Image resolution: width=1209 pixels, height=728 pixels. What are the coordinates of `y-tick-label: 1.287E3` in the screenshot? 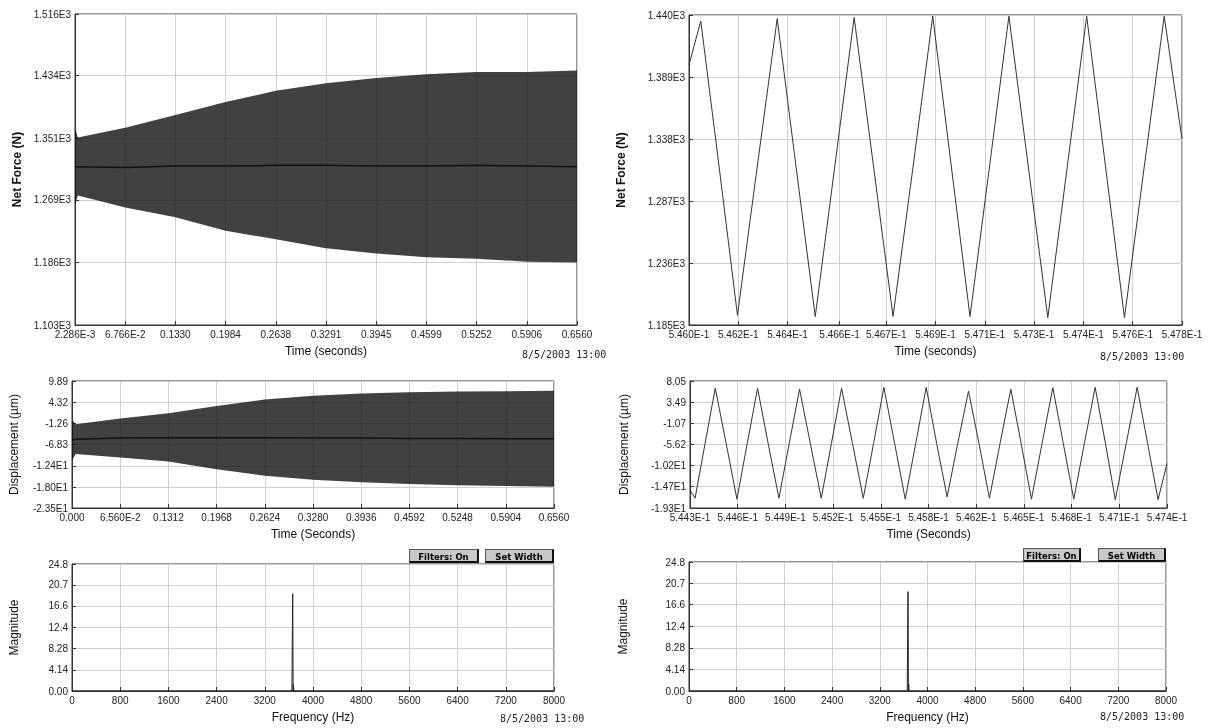 It's located at (666, 201).